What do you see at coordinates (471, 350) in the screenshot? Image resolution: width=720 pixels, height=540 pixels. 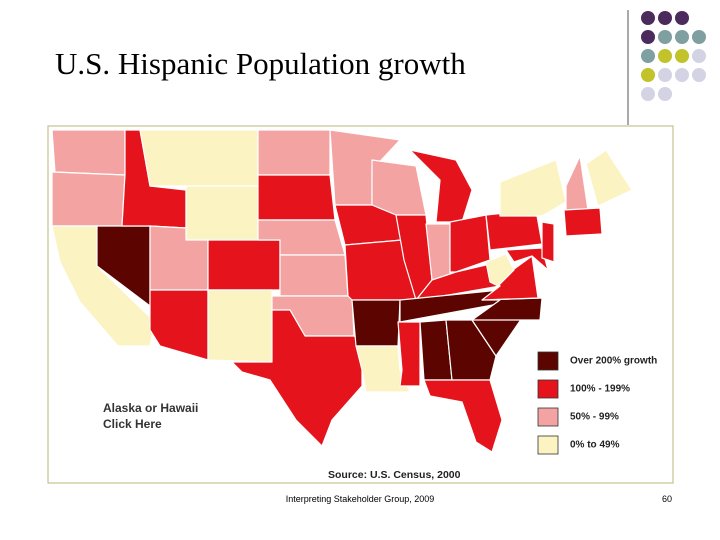 I see `state-ga` at bounding box center [471, 350].